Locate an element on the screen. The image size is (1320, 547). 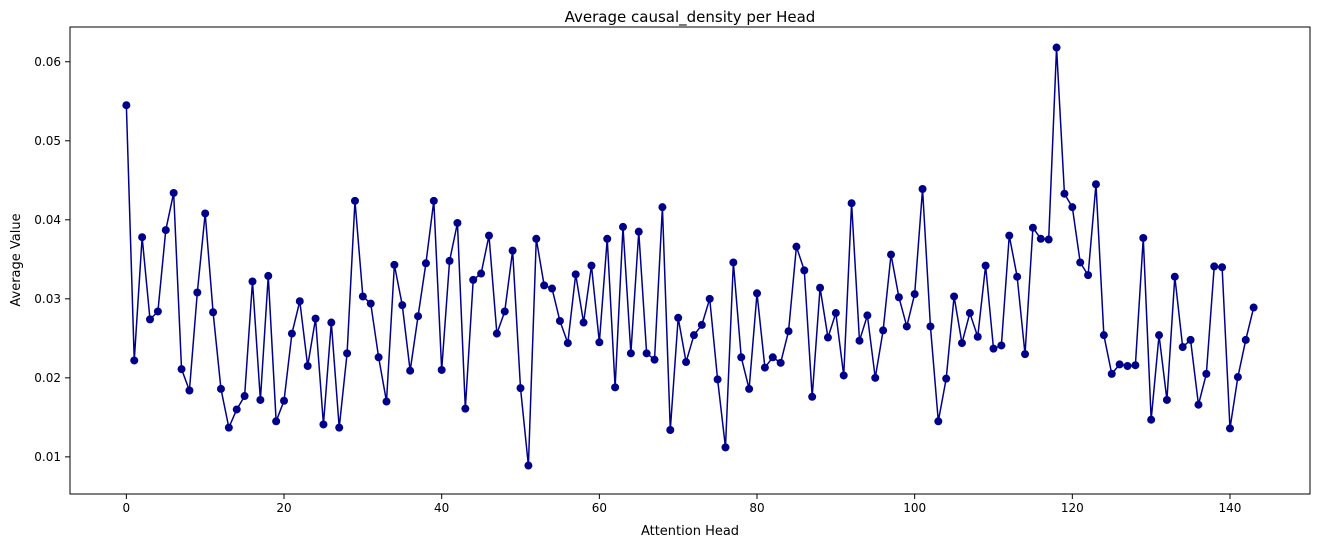
x-tick-label: 40 is located at coordinates (441, 508).